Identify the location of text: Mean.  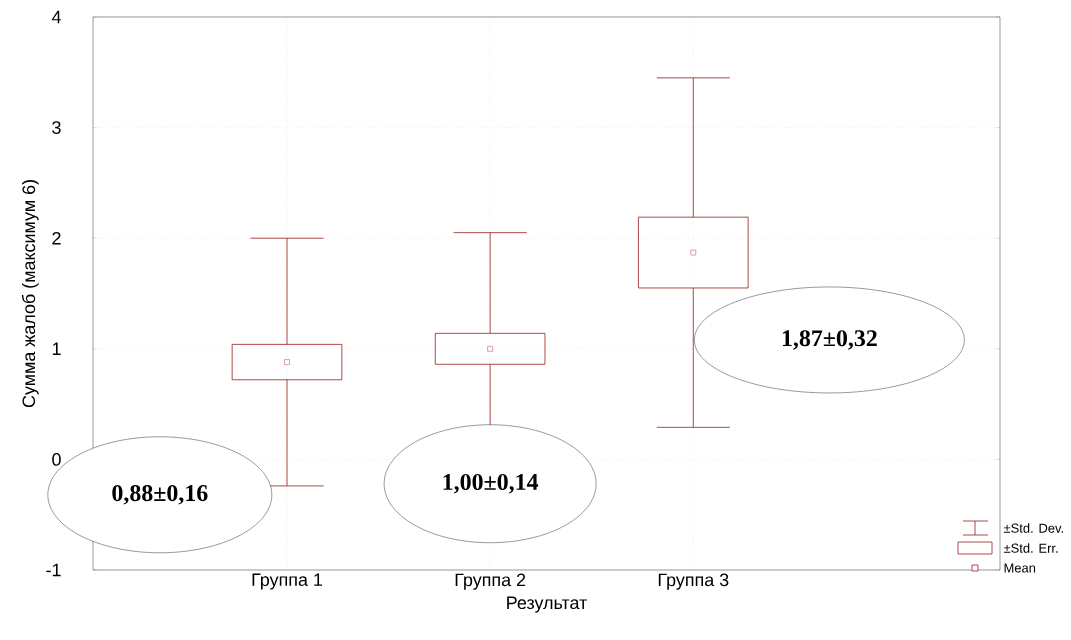
(1020, 568).